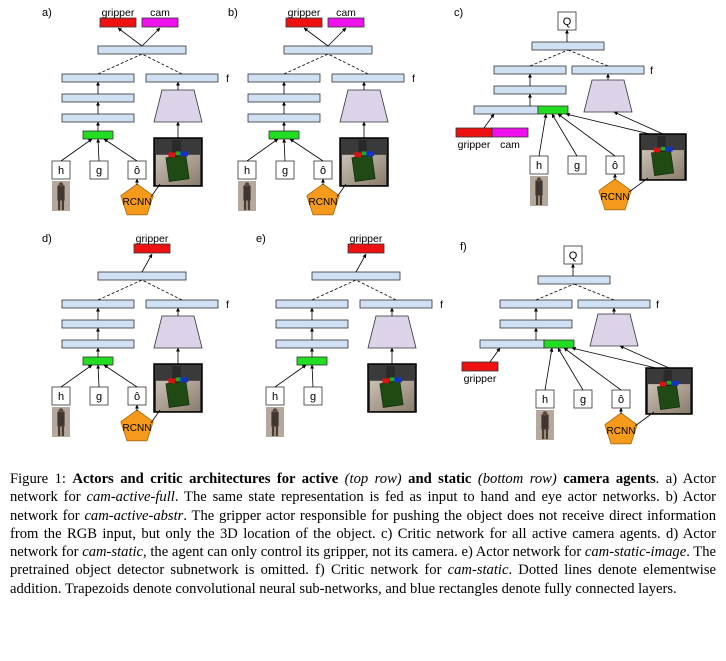 Image resolution: width=726 pixels, height=661 pixels. Describe the element at coordinates (47, 239) in the screenshot. I see `panel-letter: d)` at that location.